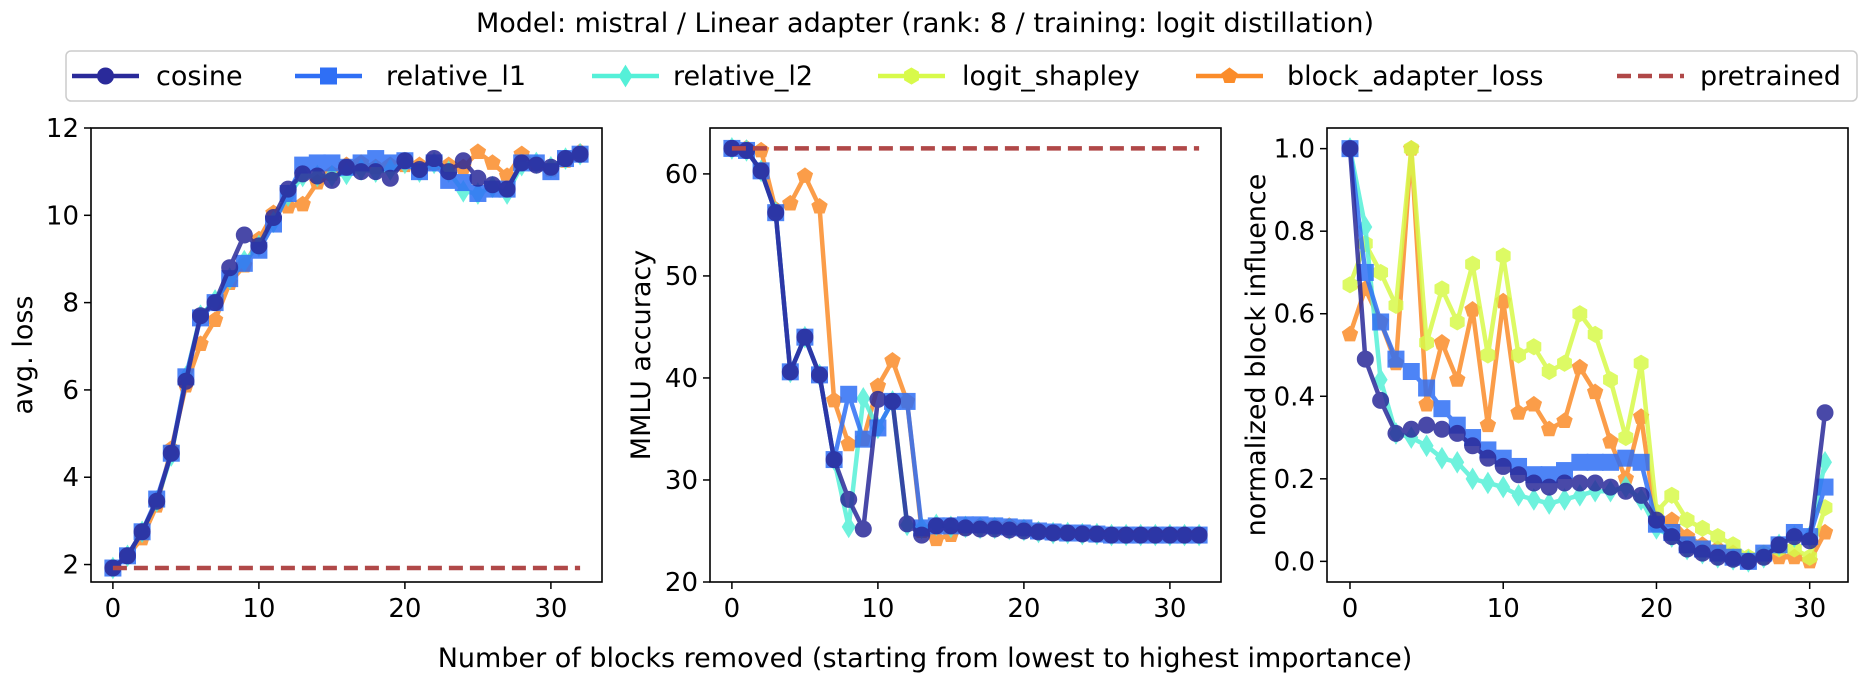  What do you see at coordinates (743, 76) in the screenshot?
I see `legend-label-relative-l2: relative_l2` at bounding box center [743, 76].